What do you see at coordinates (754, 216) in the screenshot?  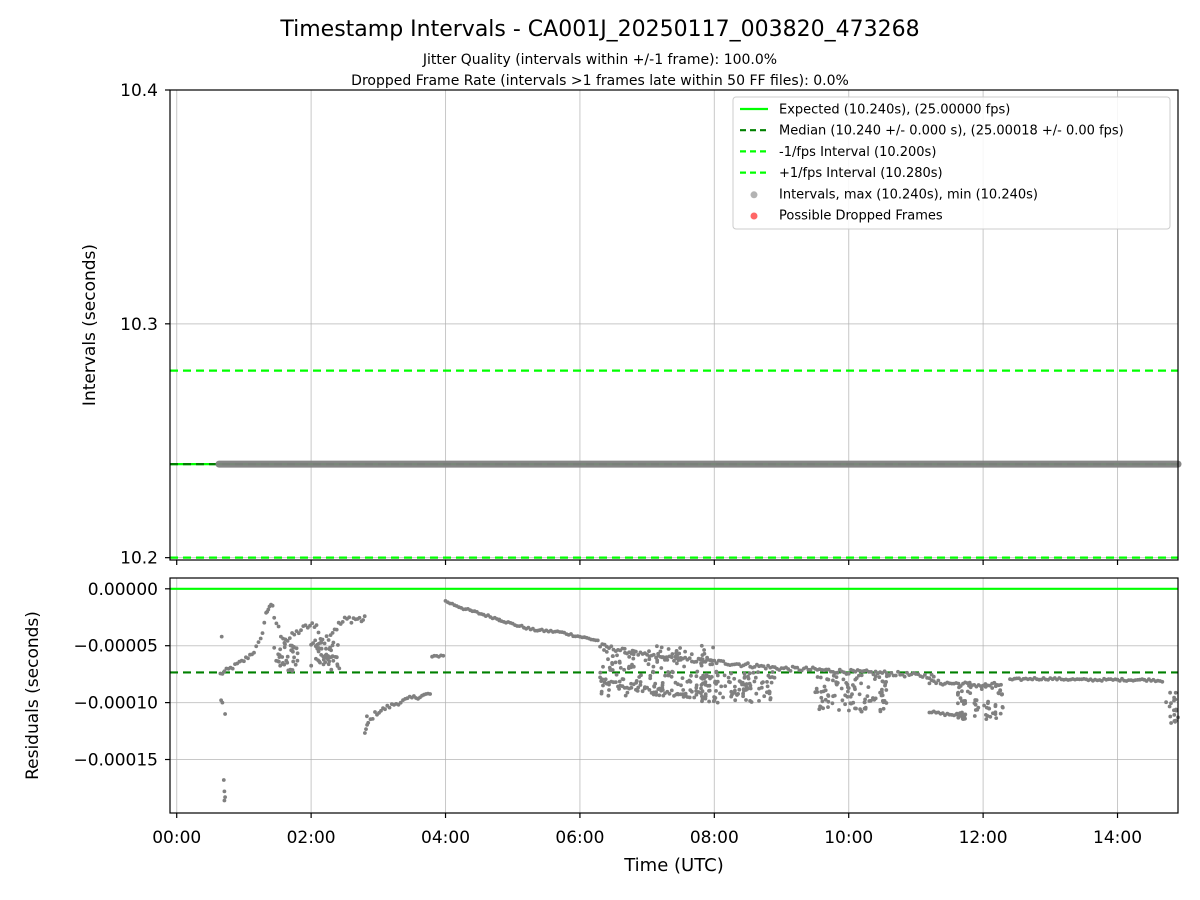 I see `legend-swatch-dot` at bounding box center [754, 216].